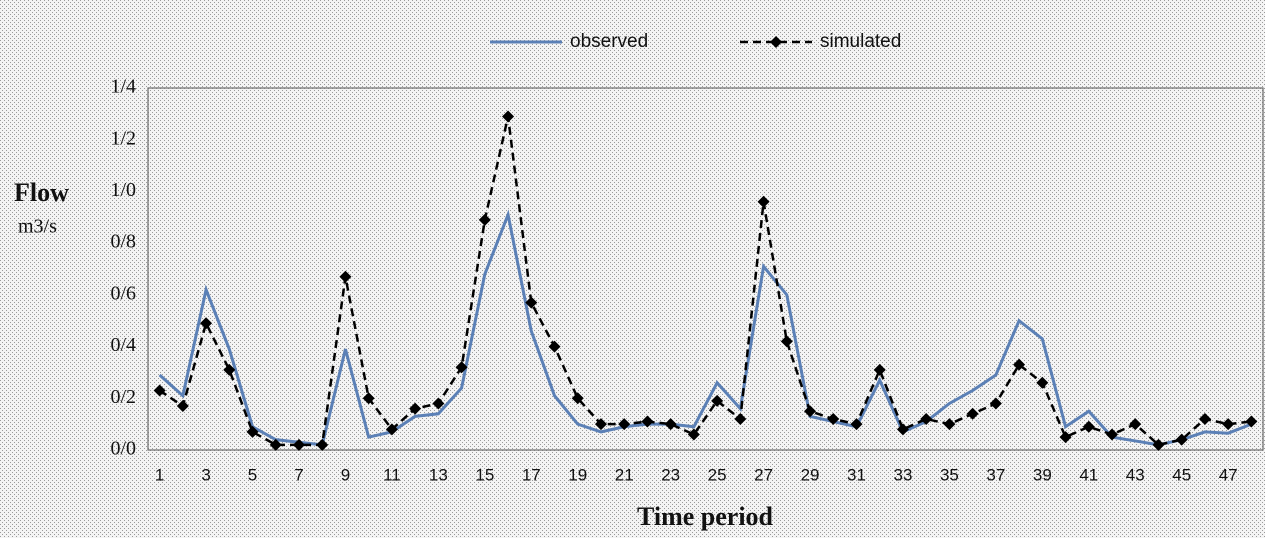 Image resolution: width=1265 pixels, height=538 pixels. I want to click on x-tick-label: 33, so click(902, 474).